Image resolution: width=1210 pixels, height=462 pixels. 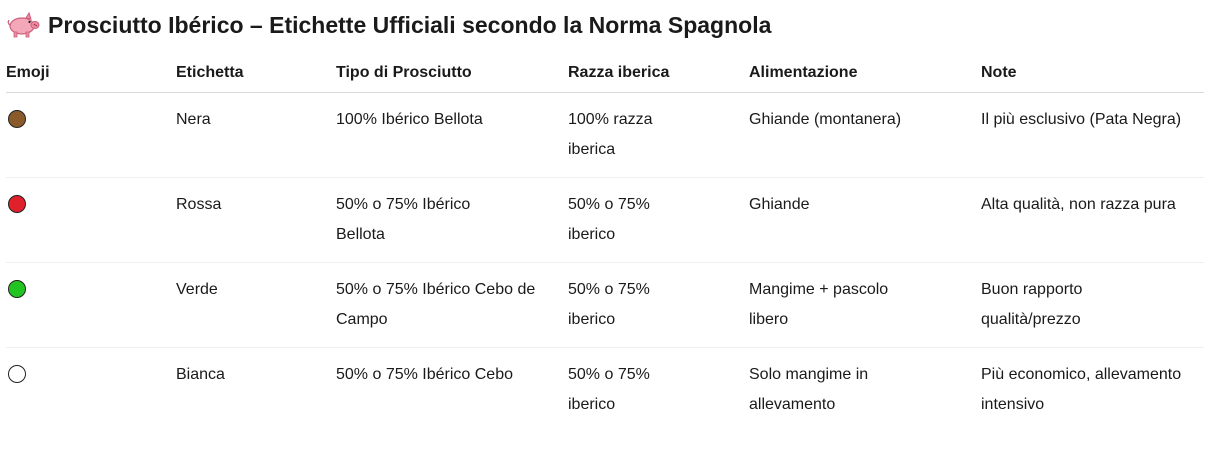 I want to click on header-razza: Razza iberica, so click(x=658, y=73).